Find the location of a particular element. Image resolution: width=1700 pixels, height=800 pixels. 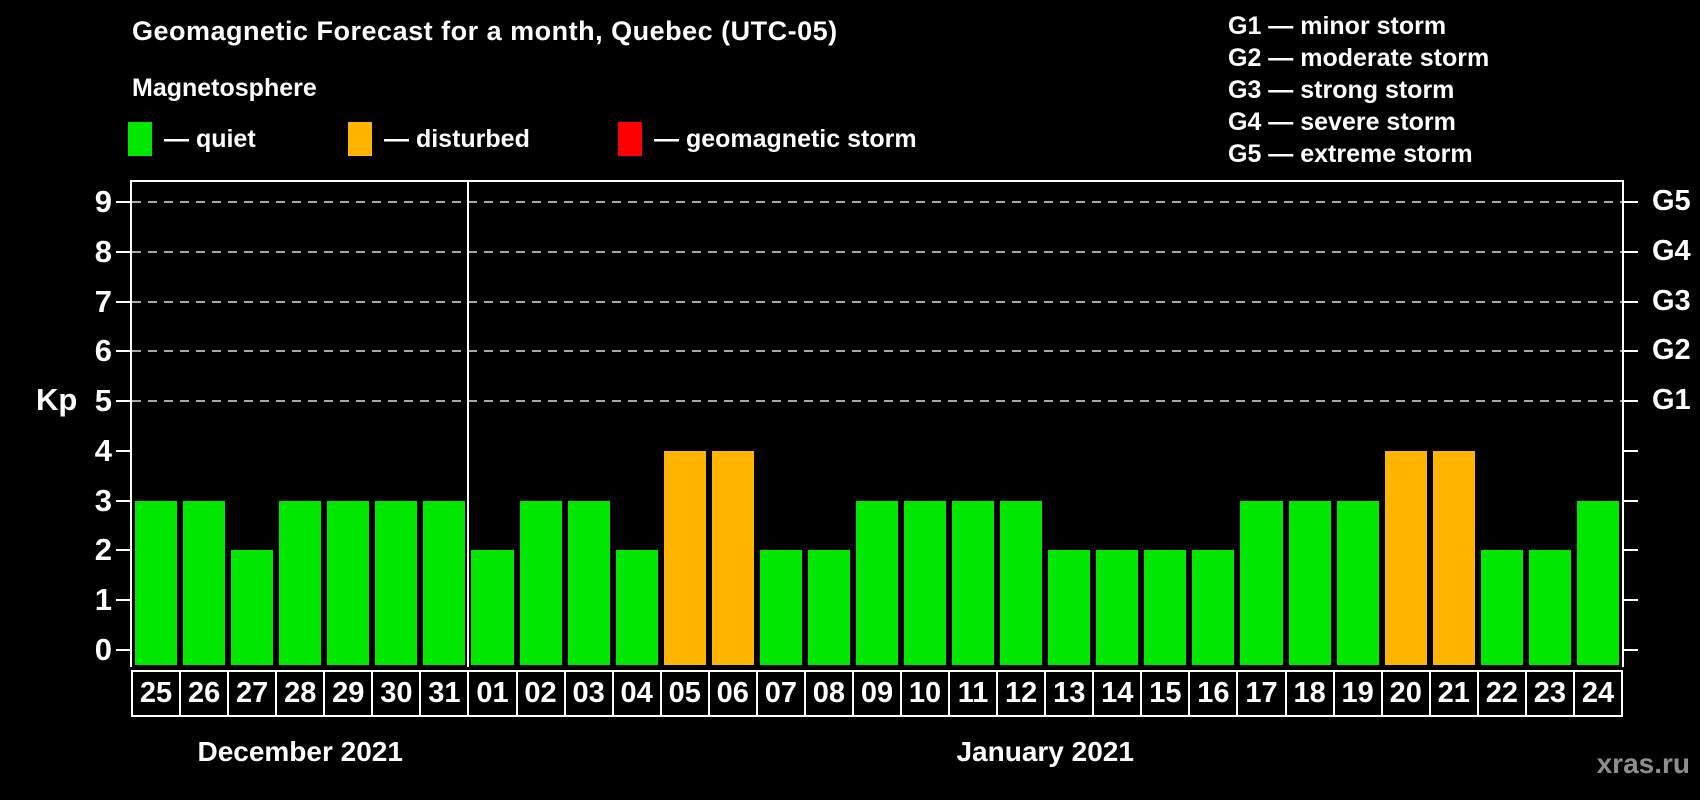

legend-item-quiet: — quiet is located at coordinates (192, 139).